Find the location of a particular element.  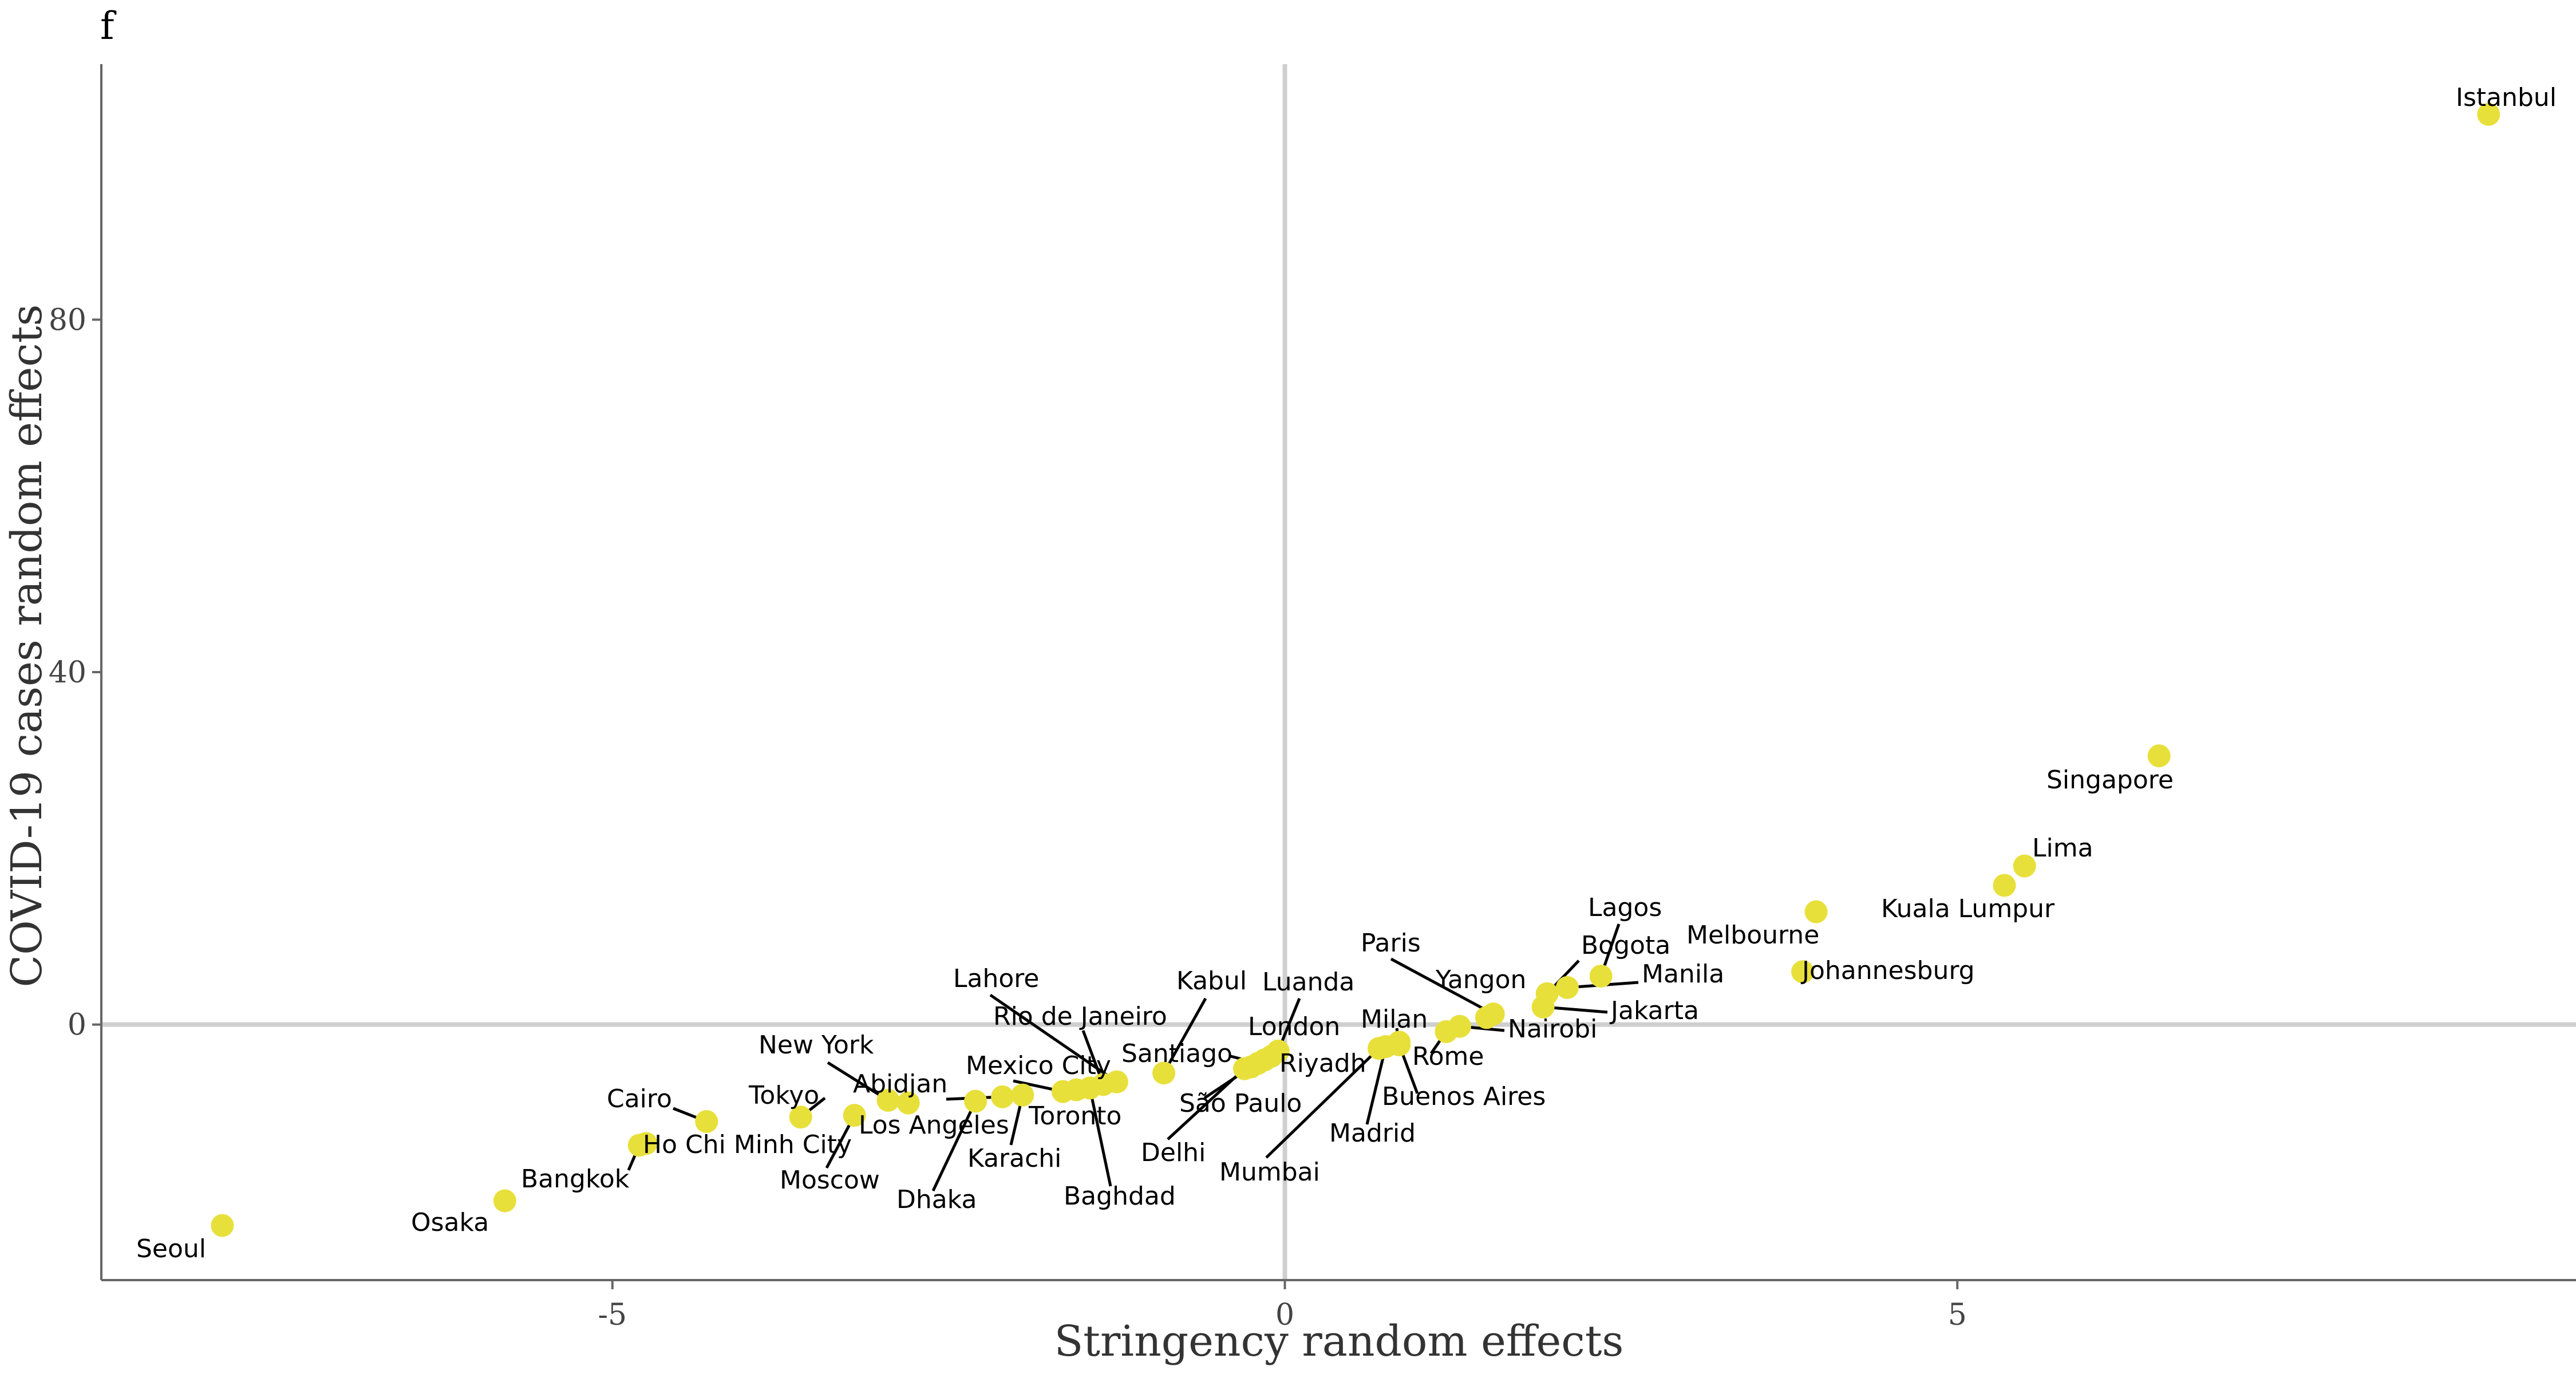

x-tick-label: -5 is located at coordinates (612, 1315).